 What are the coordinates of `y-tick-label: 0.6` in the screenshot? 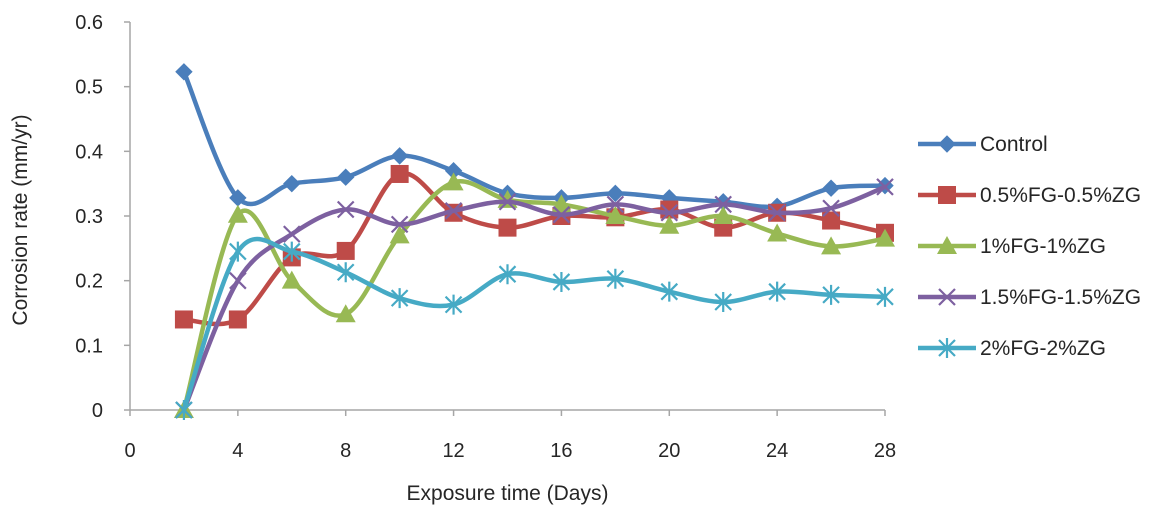 It's located at (89, 23).